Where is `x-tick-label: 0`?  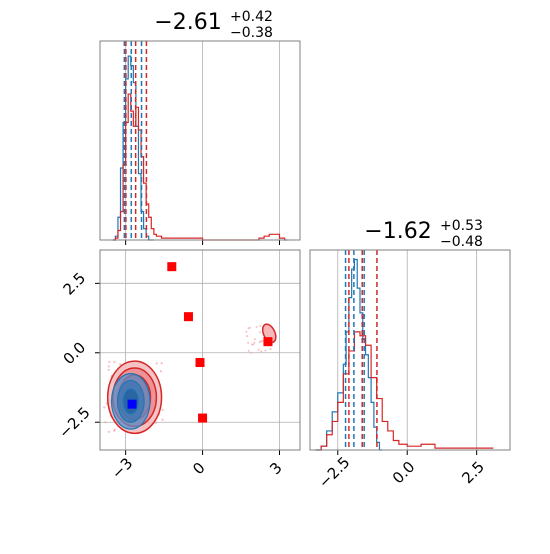
x-tick-label: 0 is located at coordinates (198, 468).